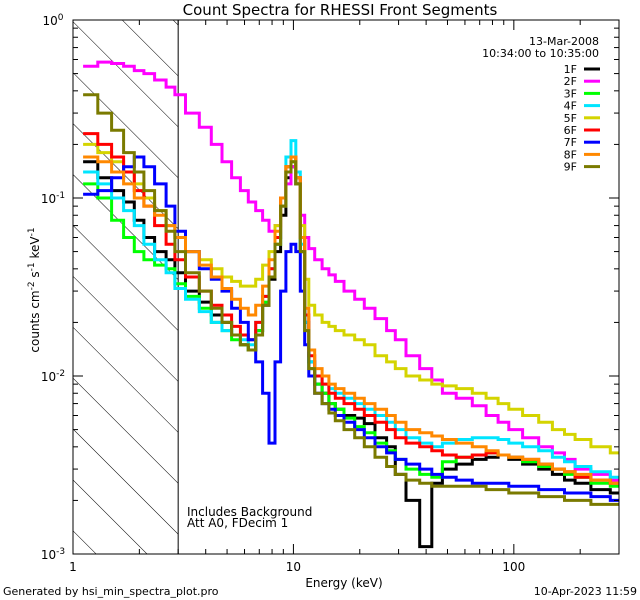 The height and width of the screenshot is (600, 640). What do you see at coordinates (35, 249) in the screenshot?
I see `y-label-tail: keV` at bounding box center [35, 249].